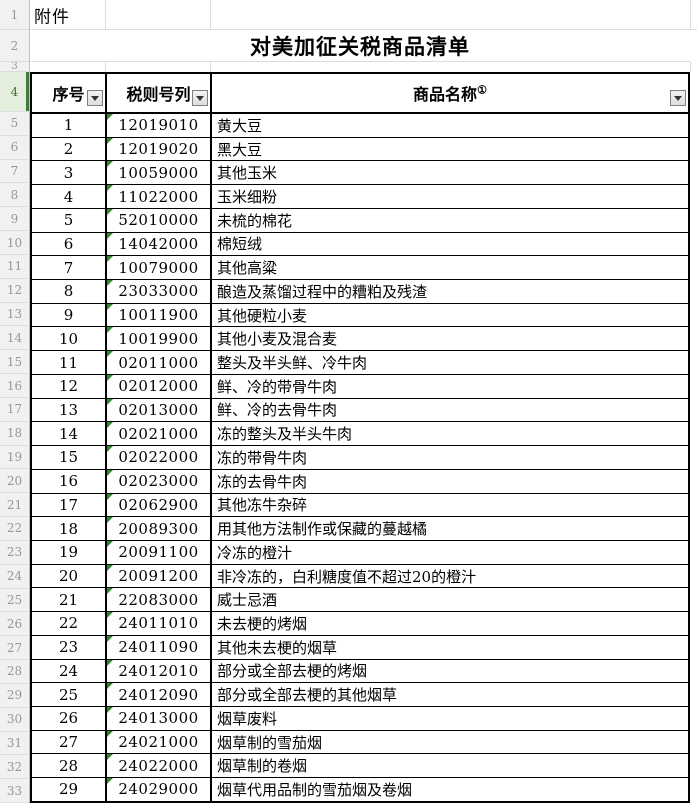 The height and width of the screenshot is (803, 697). I want to click on filter-button-code, so click(200, 98).